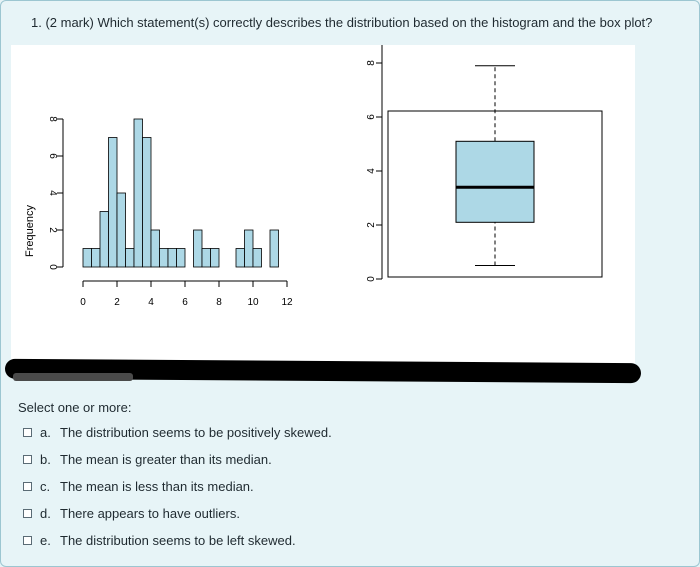  What do you see at coordinates (27, 540) in the screenshot?
I see `checkbox-e` at bounding box center [27, 540].